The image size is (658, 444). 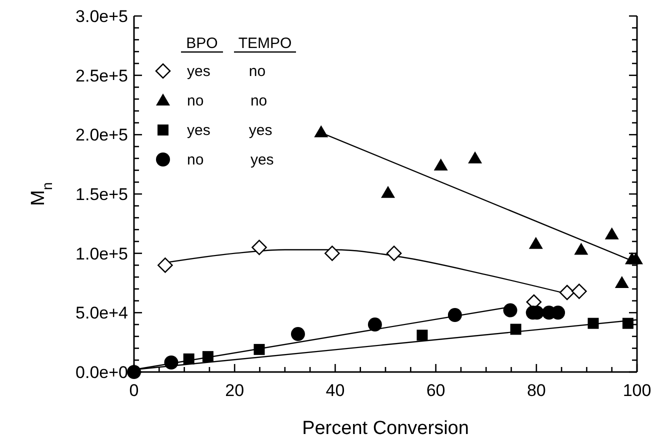 I want to click on legend-label: yes no, so click(x=226, y=71).